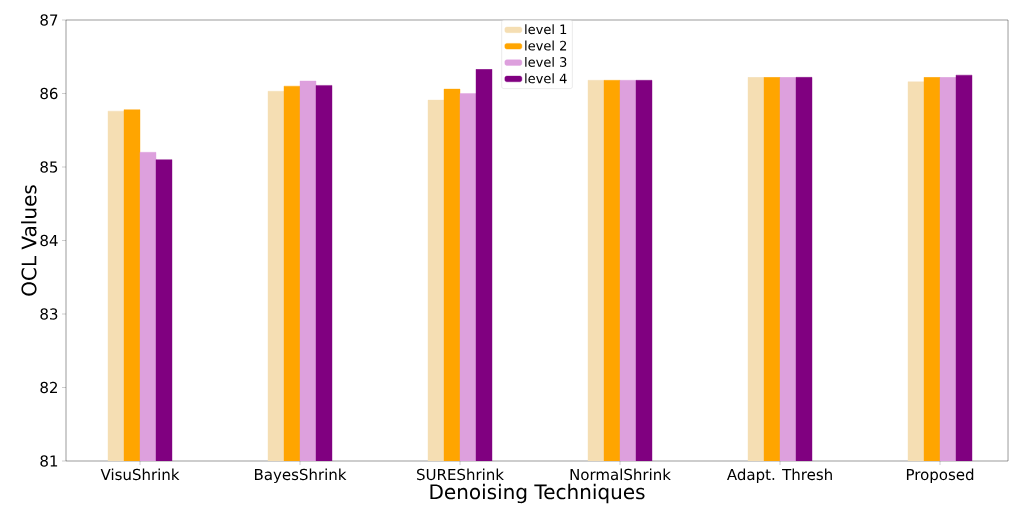  What do you see at coordinates (49, 20) in the screenshot?
I see `y-tick-label: 87` at bounding box center [49, 20].